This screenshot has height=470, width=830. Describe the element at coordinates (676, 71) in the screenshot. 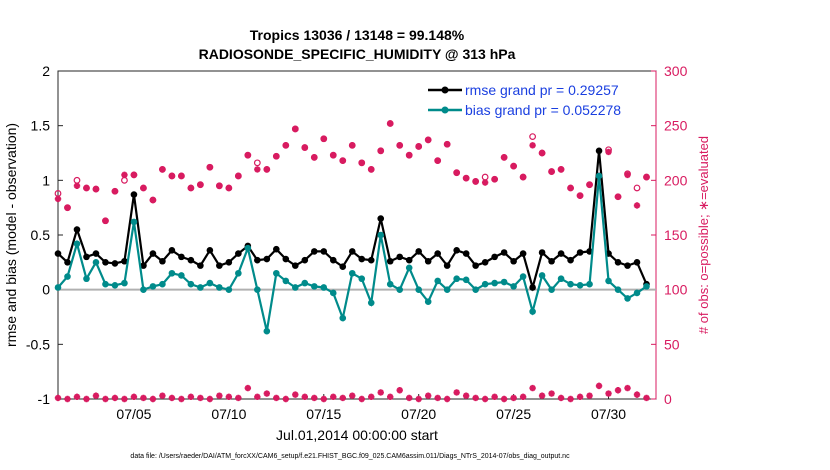

I see `y-right-tick-label: 300` at that location.